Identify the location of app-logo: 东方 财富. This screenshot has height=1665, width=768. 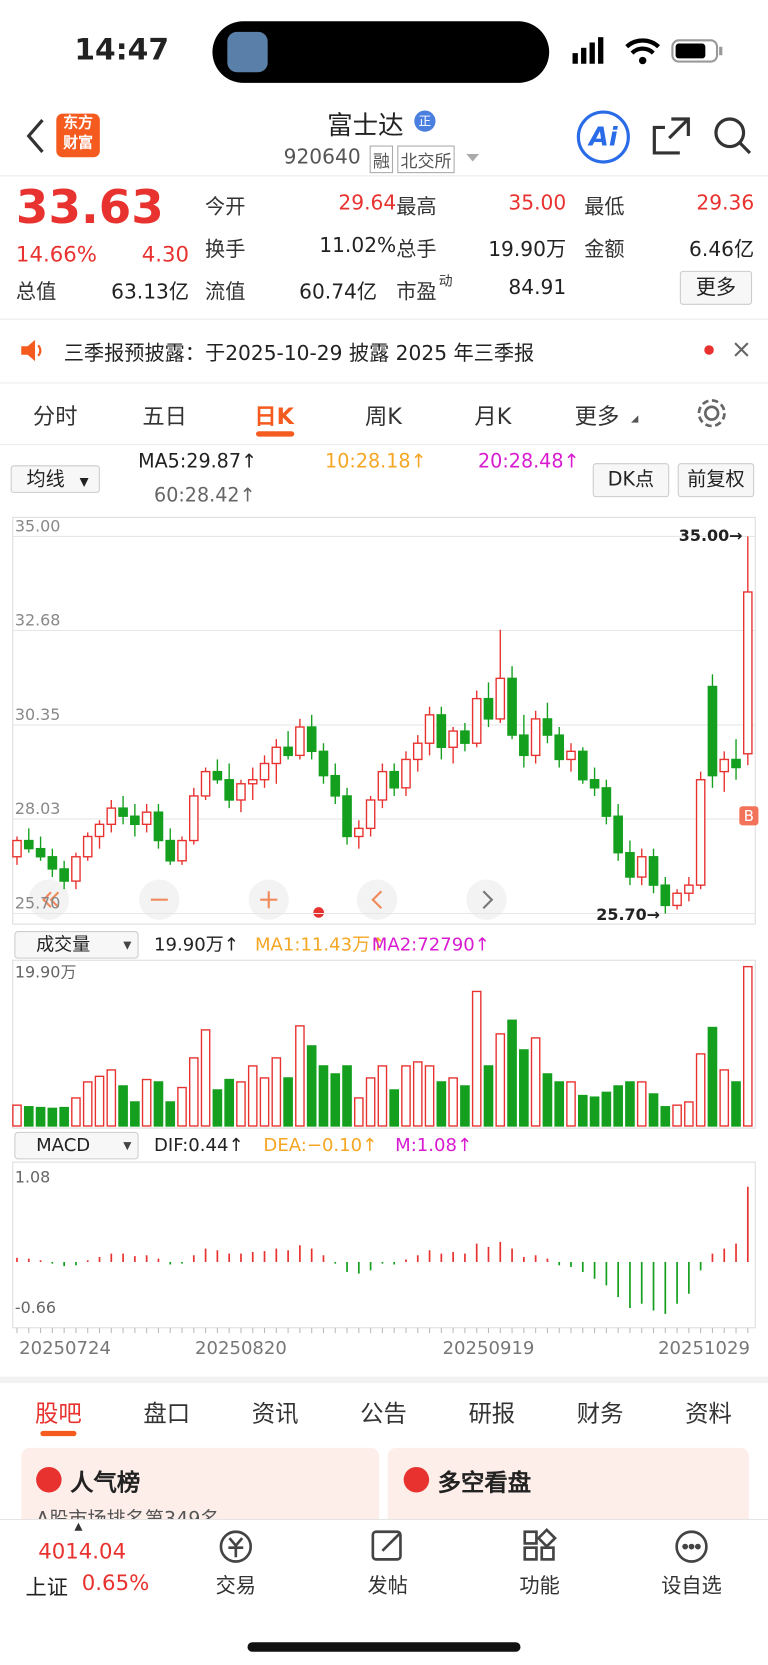
(78, 135).